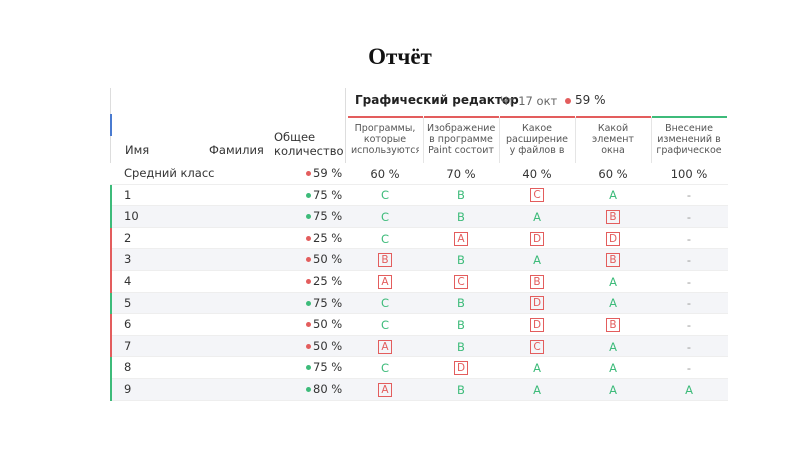 Image resolution: width=800 pixels, height=450 pixels. Describe the element at coordinates (385, 117) in the screenshot. I see `question-top` at that location.